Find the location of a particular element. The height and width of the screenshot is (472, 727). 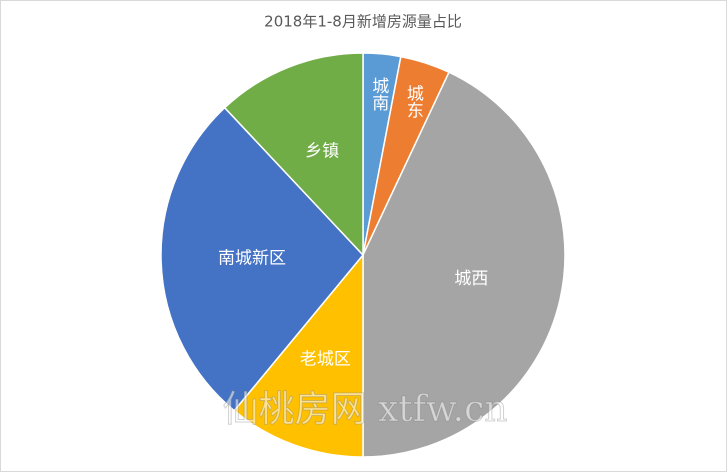

slice-label: 南城新区 is located at coordinates (252, 258).